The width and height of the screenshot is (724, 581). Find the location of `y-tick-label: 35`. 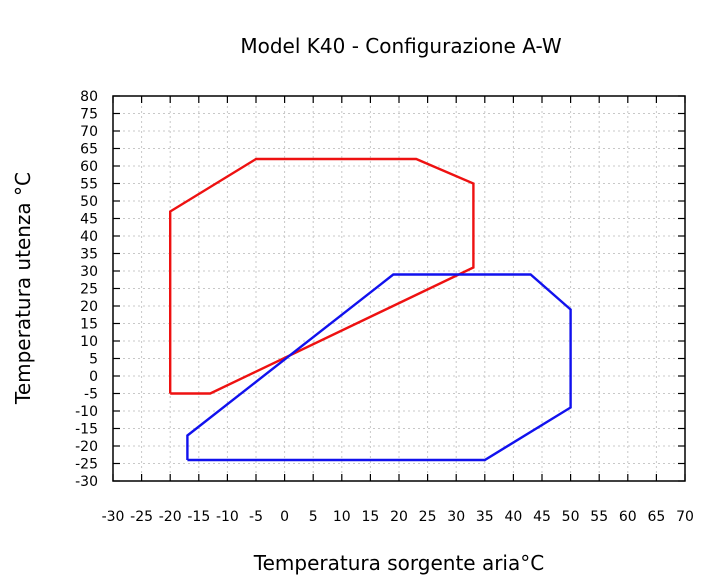

y-tick-label: 35 is located at coordinates (89, 255).